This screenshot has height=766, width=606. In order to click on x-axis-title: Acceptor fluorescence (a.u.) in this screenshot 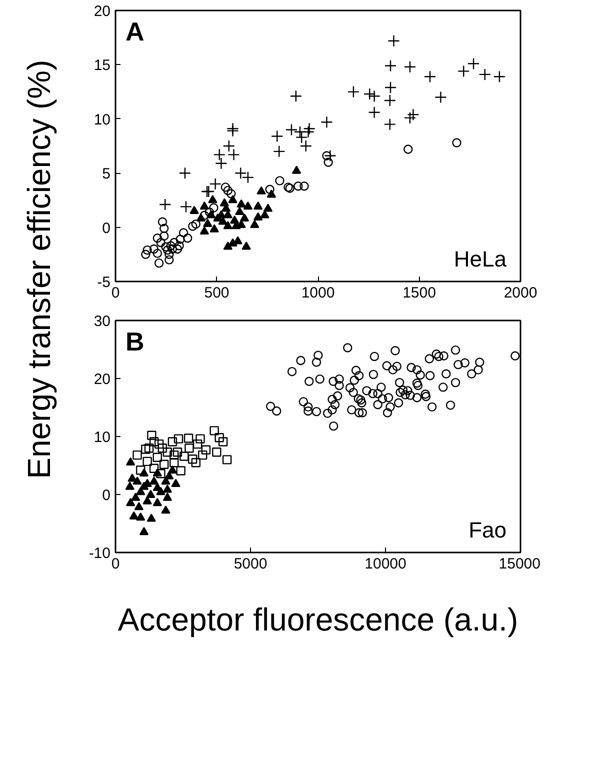, I will do `click(318, 620)`.